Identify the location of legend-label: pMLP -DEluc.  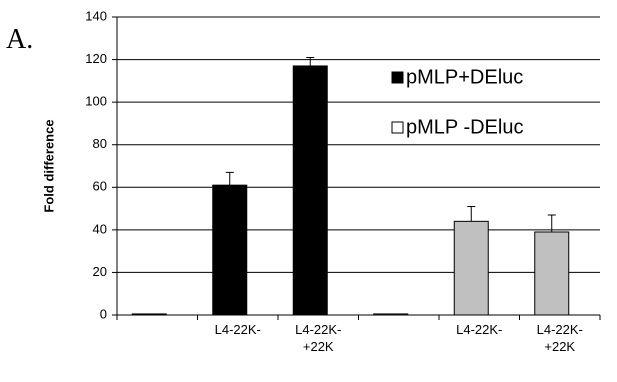
(464, 127).